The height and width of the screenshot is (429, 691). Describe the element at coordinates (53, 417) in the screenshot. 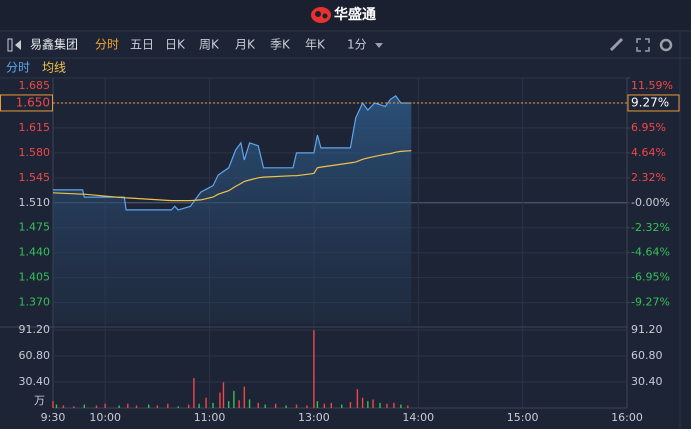

I see `x-tick-label: 9:30` at that location.